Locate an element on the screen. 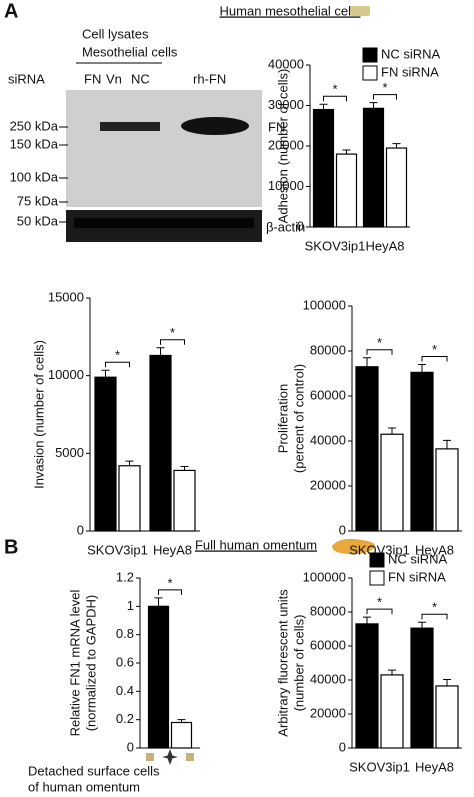 The width and height of the screenshot is (474, 797). marker-label: 75 kDa is located at coordinates (38, 200).